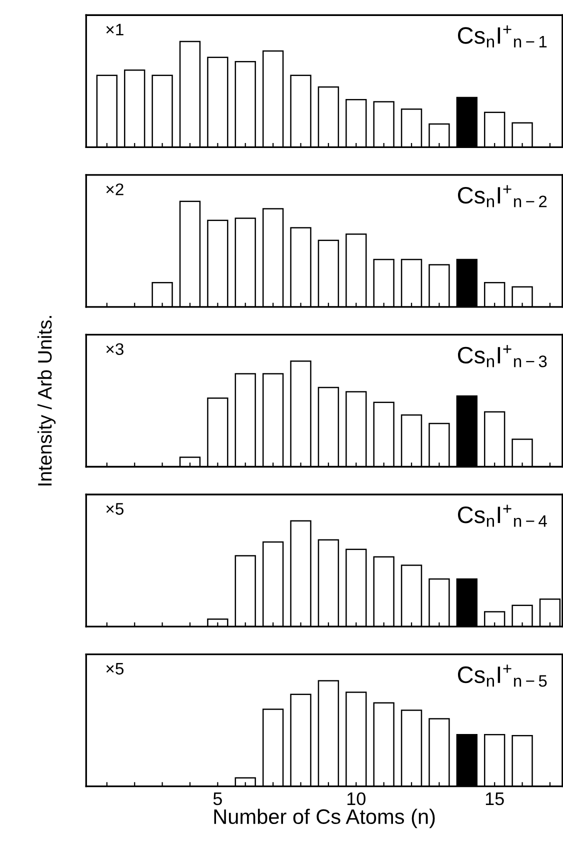 This screenshot has height=841, width=563. Describe the element at coordinates (495, 799) in the screenshot. I see `x-tick-label: 15` at that location.